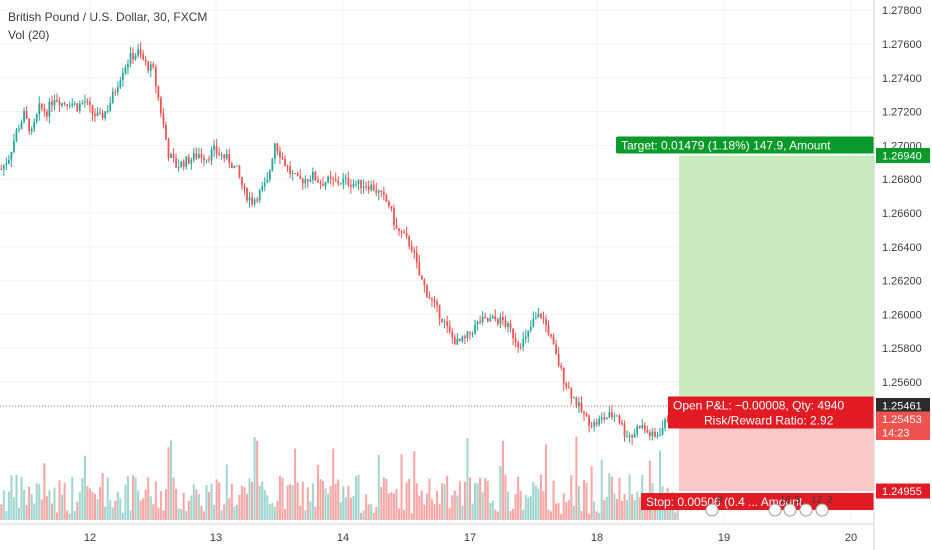 The image size is (932, 550). Describe the element at coordinates (902, 282) in the screenshot. I see `price-tick-label: 1.26200` at that location.